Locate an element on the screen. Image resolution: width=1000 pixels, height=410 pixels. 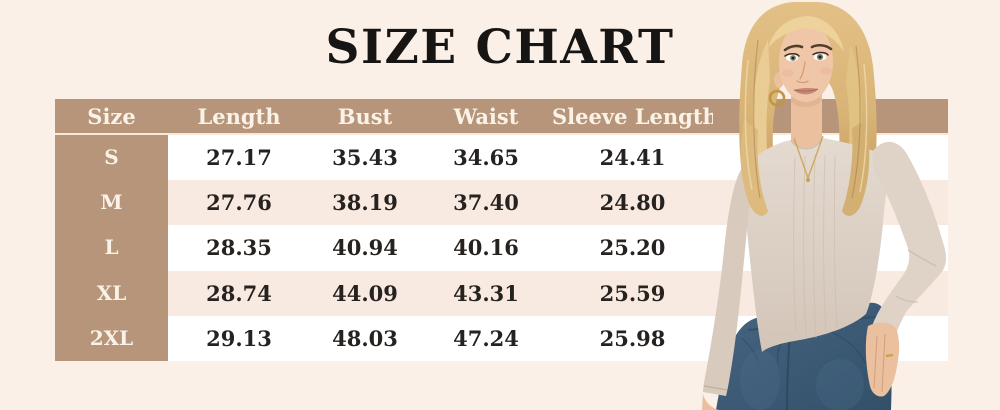
length-cell: 29.13 is located at coordinates (239, 338).